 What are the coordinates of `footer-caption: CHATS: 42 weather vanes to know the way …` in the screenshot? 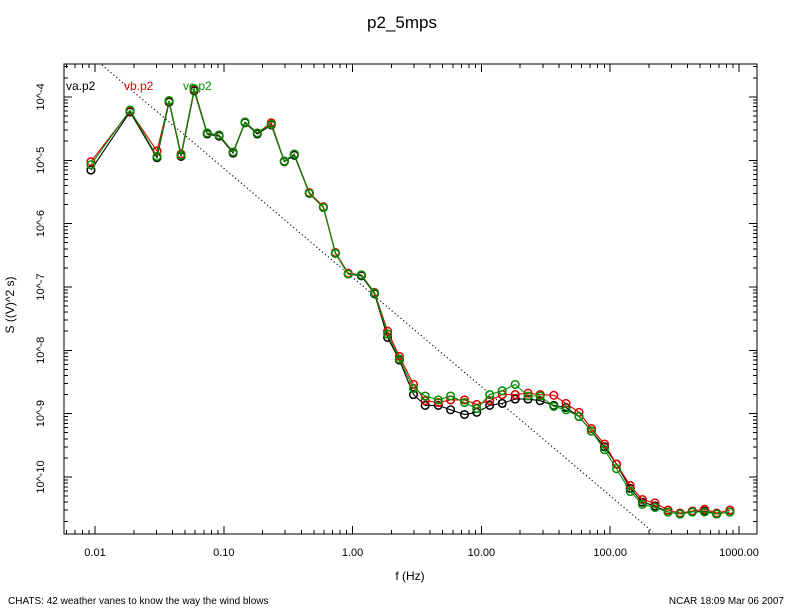 It's located at (138, 601).